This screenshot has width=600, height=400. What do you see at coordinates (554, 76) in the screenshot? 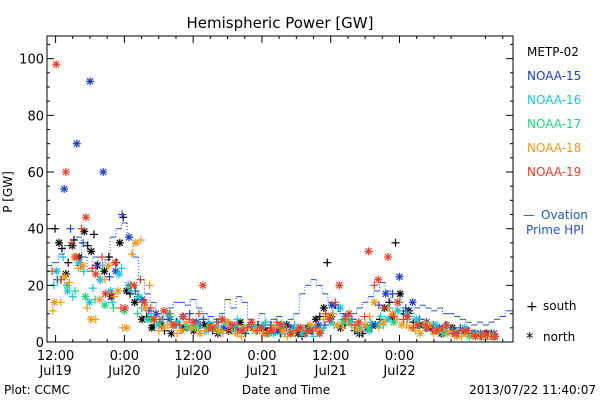
I see `legend-entry-noaa-15: NOAA-15` at bounding box center [554, 76].